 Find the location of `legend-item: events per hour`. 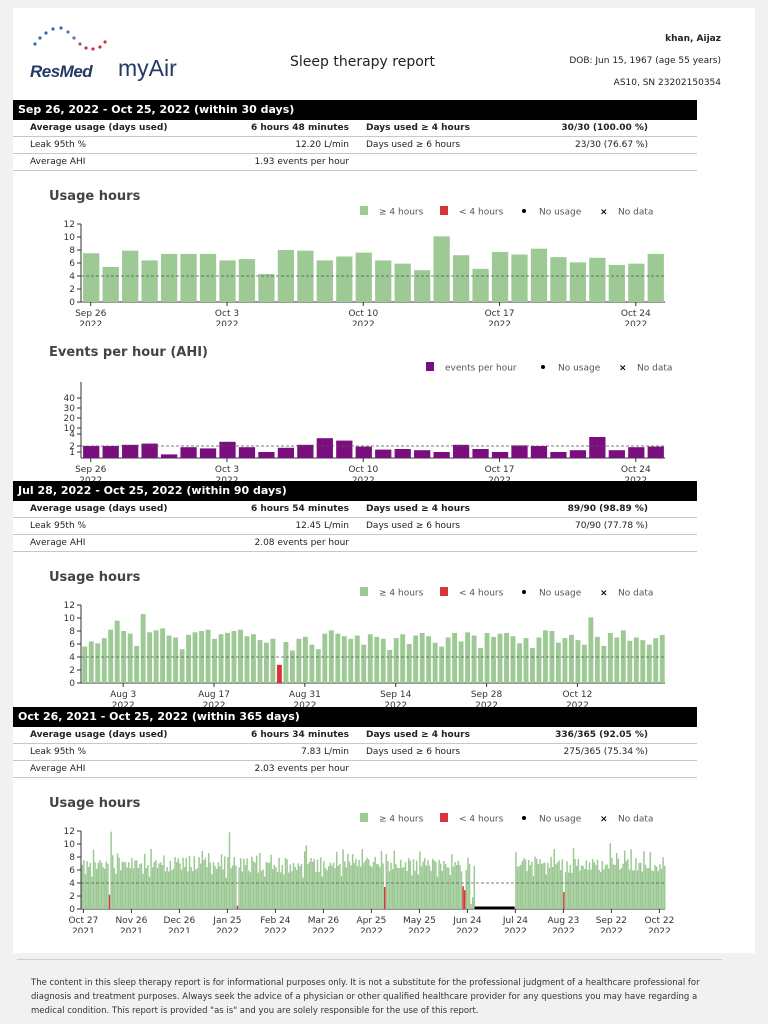

legend-item: events per hour is located at coordinates (471, 368).